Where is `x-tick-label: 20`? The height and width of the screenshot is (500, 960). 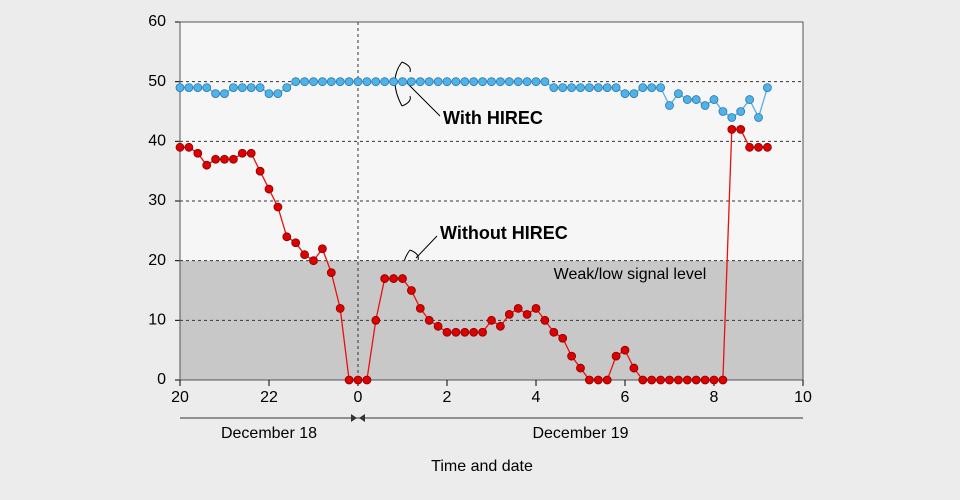 x-tick-label: 20 is located at coordinates (180, 397).